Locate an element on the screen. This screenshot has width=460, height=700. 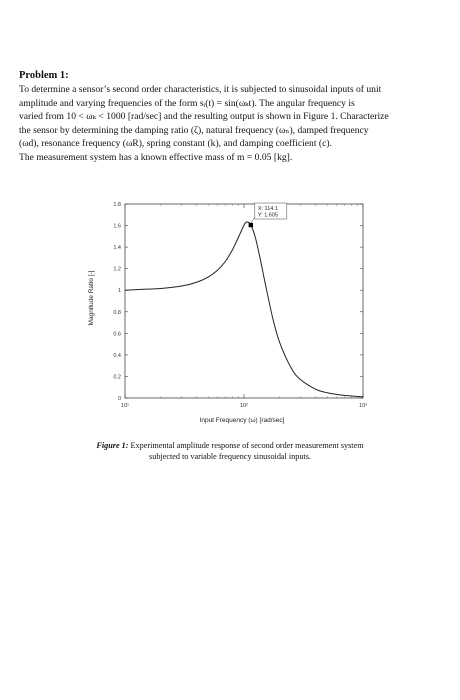
y-tick-label: 0.6 is located at coordinates (117, 334).